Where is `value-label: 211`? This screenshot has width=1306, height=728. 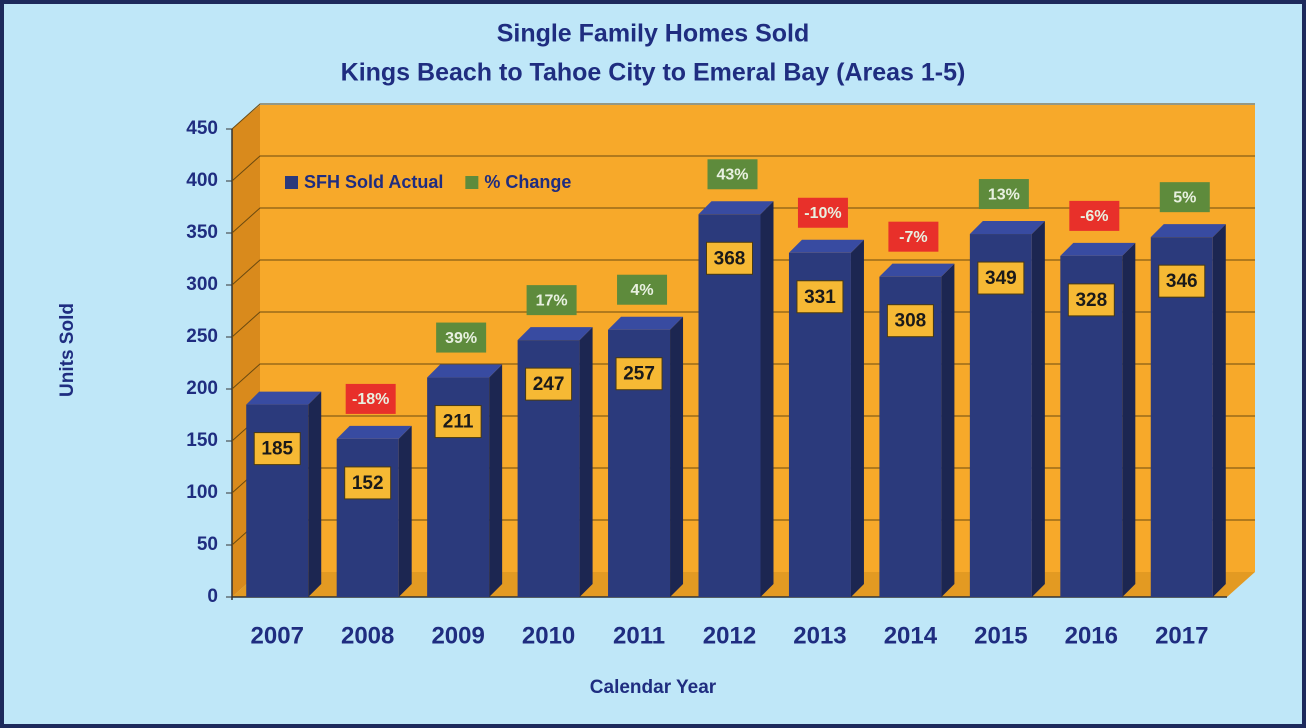 value-label: 211 is located at coordinates (458, 422).